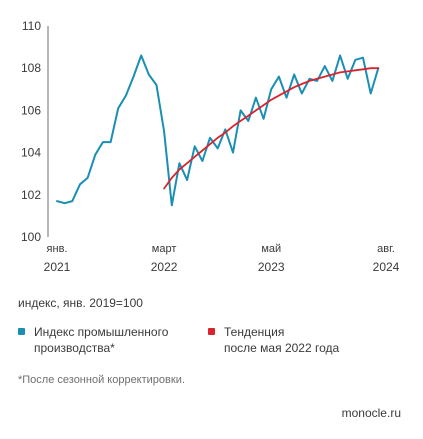 Image resolution: width=423 pixels, height=439 pixels. What do you see at coordinates (386, 249) in the screenshot?
I see `x-tick-month-label: авг.` at bounding box center [386, 249].